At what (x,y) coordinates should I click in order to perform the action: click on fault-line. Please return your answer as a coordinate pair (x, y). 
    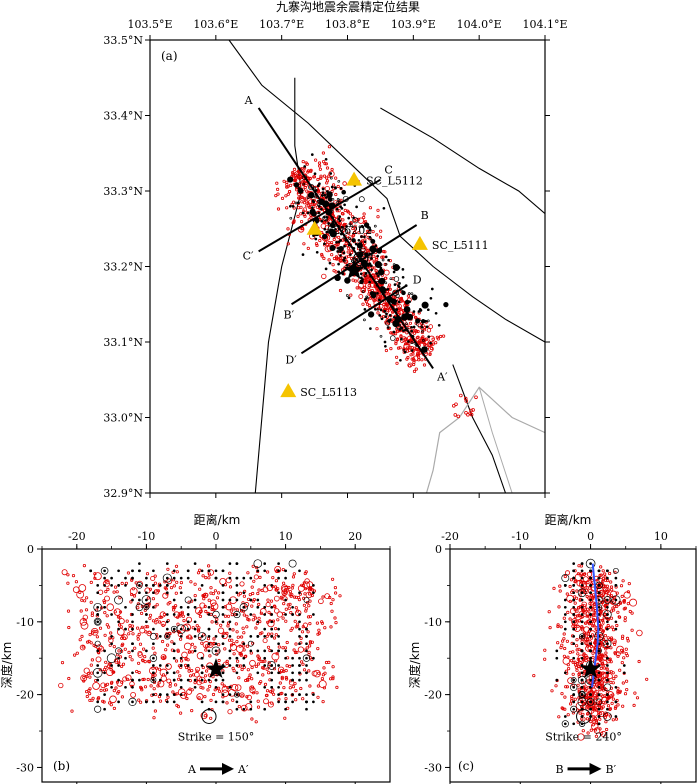
    Looking at the image, I should click on (462, 161).